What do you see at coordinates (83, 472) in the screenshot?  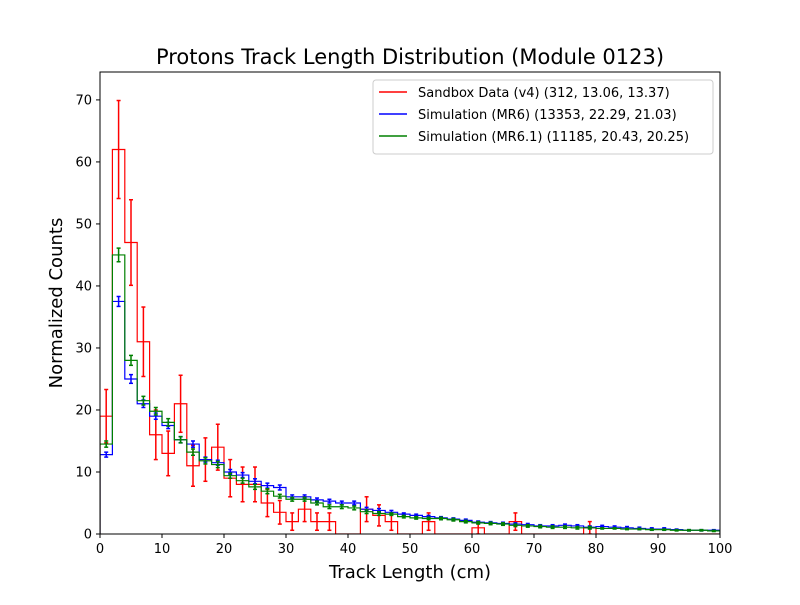 I see `y-tick-label: 10` at bounding box center [83, 472].